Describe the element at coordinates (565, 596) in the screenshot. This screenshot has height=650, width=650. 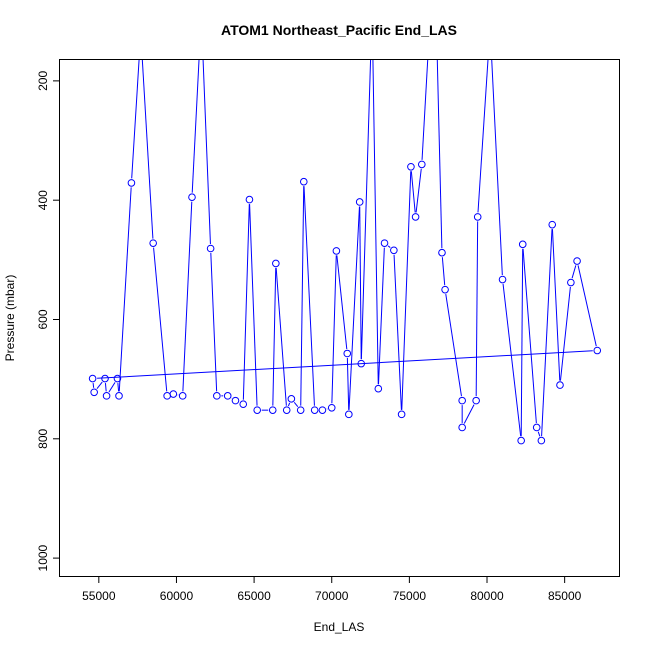
I see `x-tick-label: 85000` at that location.